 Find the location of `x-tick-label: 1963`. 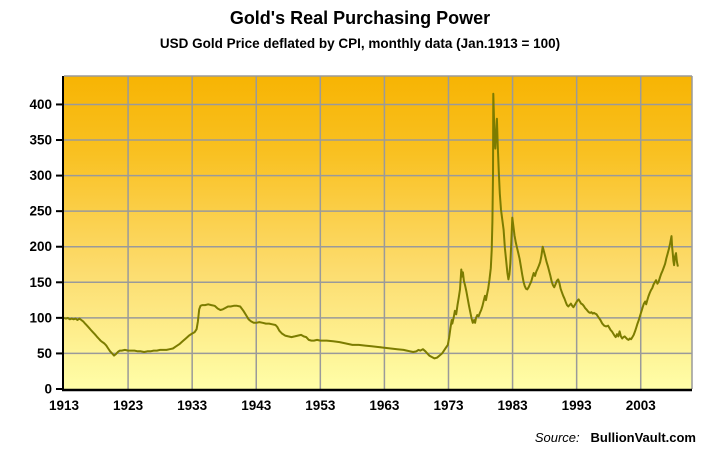

x-tick-label: 1963 is located at coordinates (384, 405).